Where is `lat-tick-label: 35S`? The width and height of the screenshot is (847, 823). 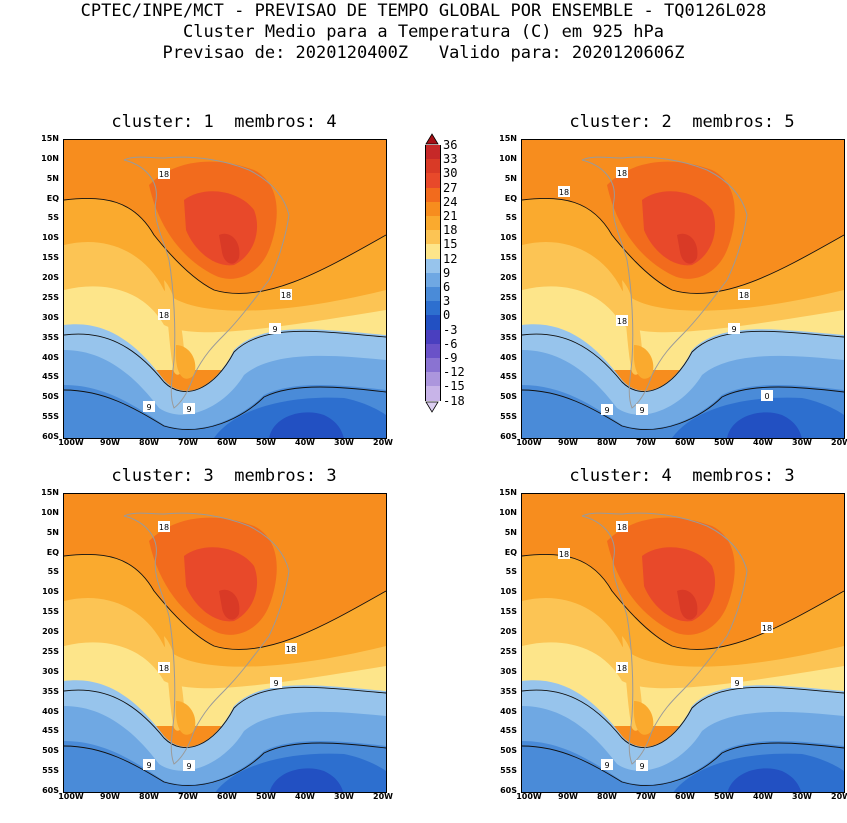
lat-tick-label: 35S is located at coordinates (50, 691).